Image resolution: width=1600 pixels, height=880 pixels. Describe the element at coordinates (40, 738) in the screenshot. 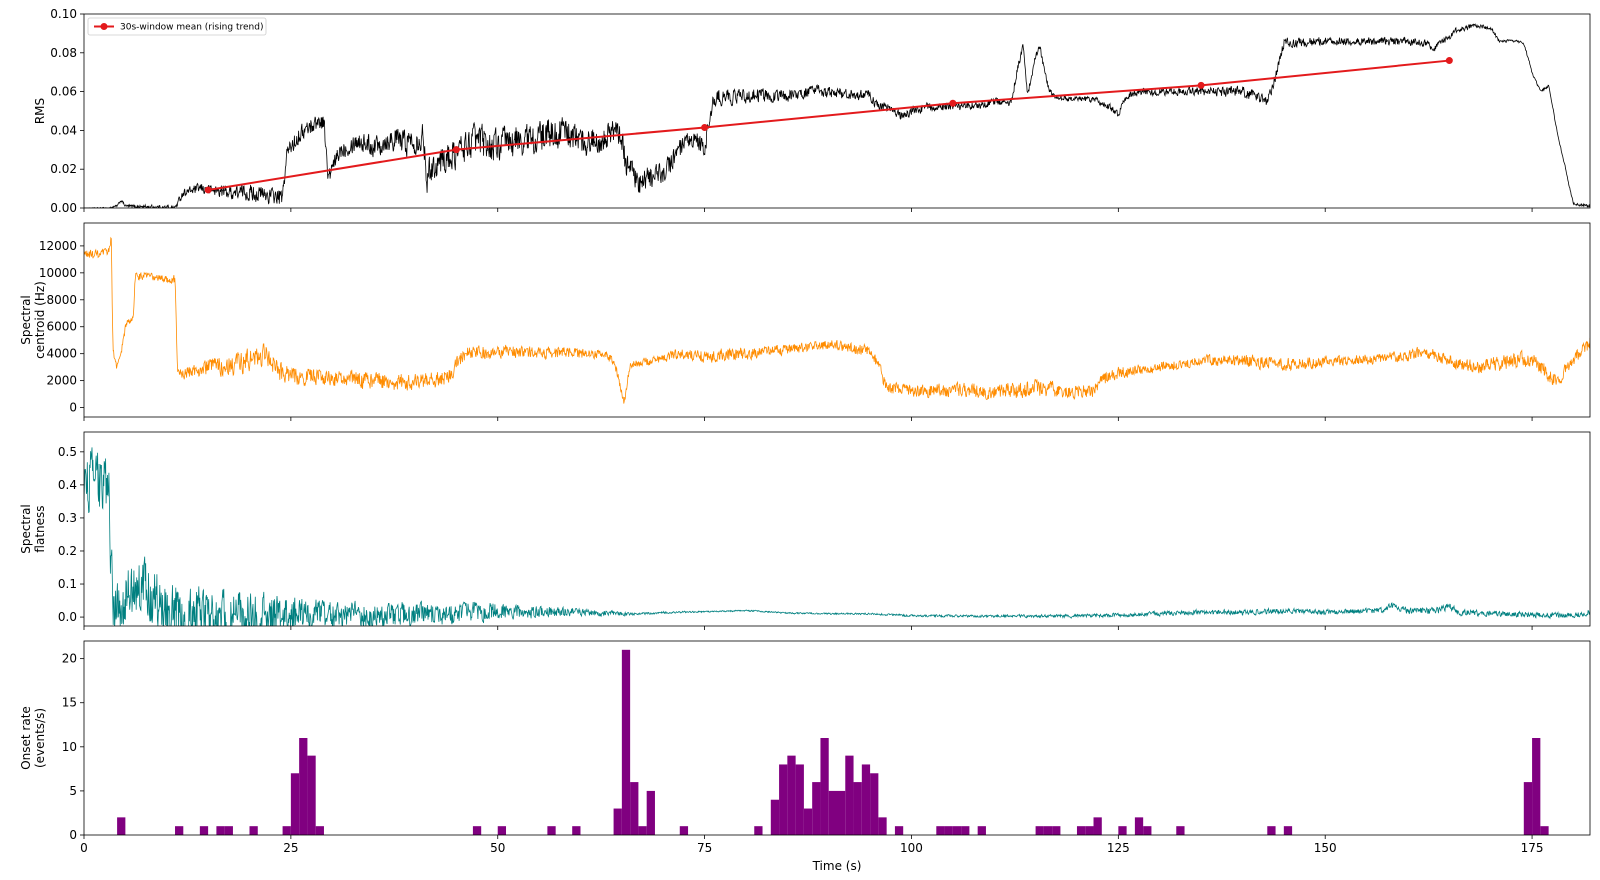

I see `y-axis-label: (events/s)` at that location.